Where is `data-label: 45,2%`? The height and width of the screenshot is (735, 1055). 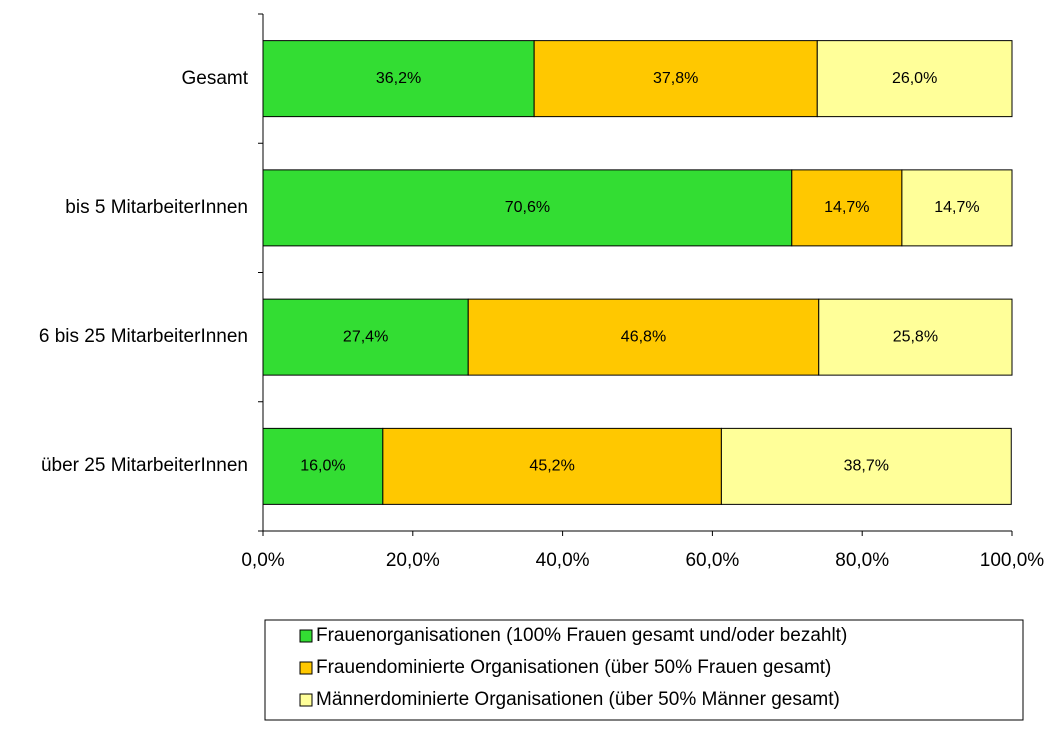
data-label: 45,2% is located at coordinates (551, 466).